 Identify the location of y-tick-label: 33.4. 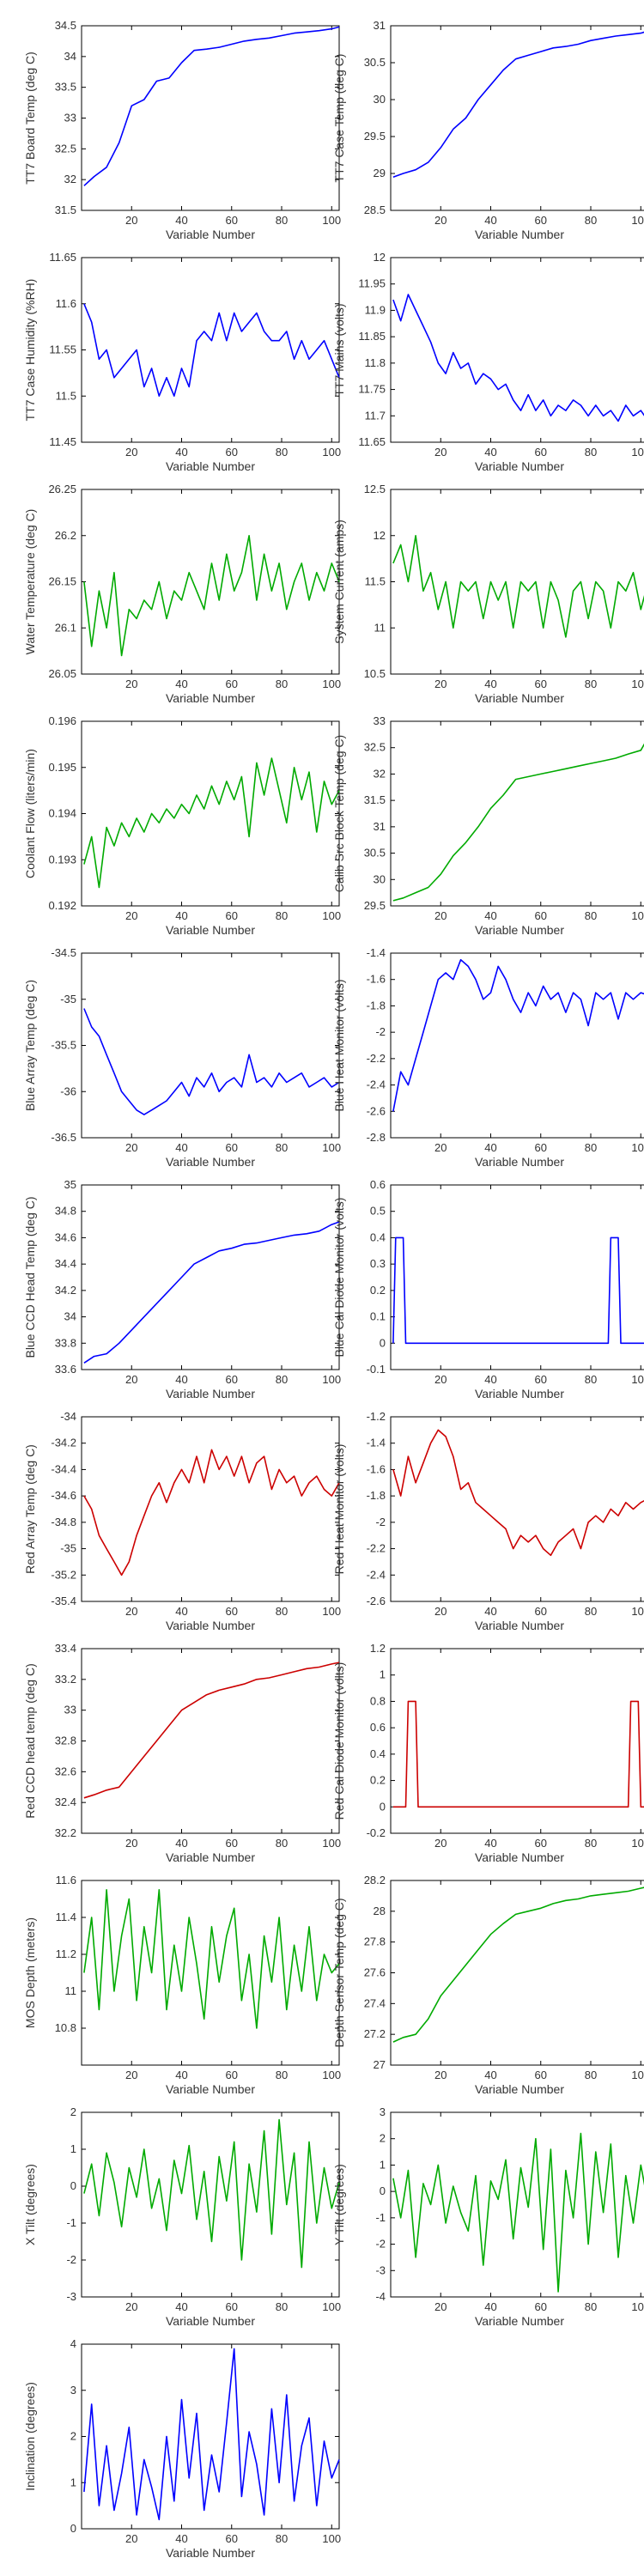
(66, 1649).